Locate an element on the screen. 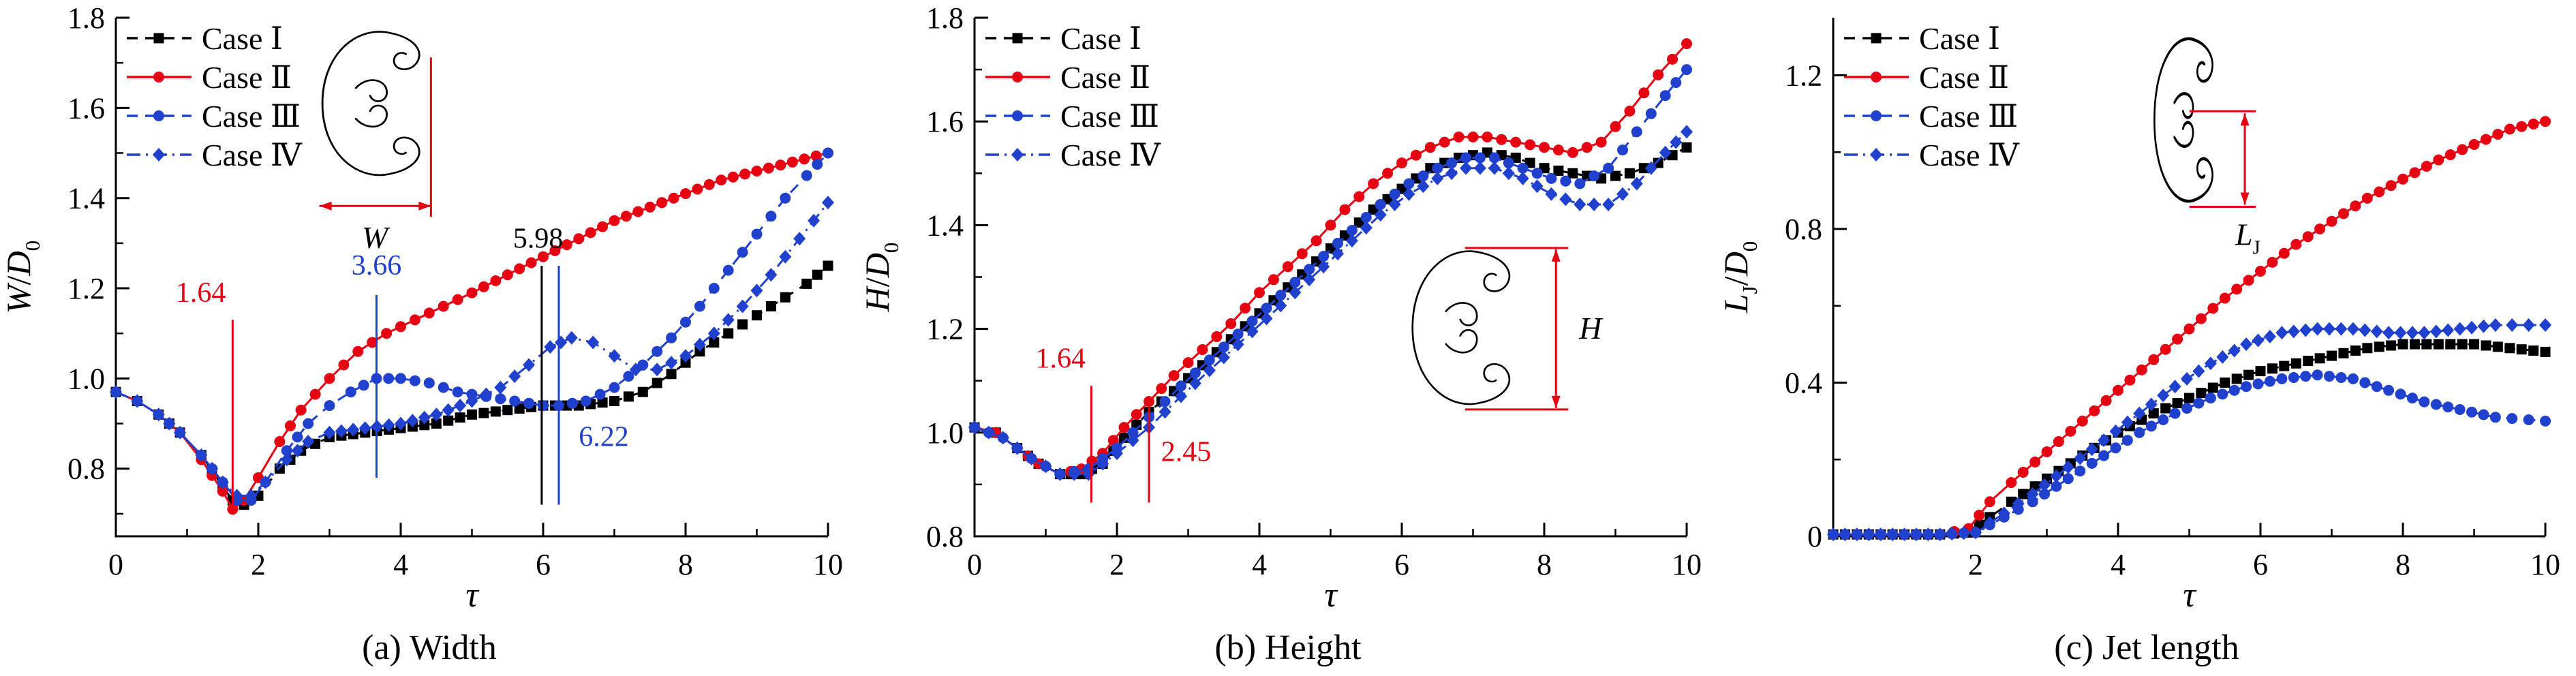 This screenshot has width=2576, height=676. annotation-6.22: 6.22 is located at coordinates (593, 385).